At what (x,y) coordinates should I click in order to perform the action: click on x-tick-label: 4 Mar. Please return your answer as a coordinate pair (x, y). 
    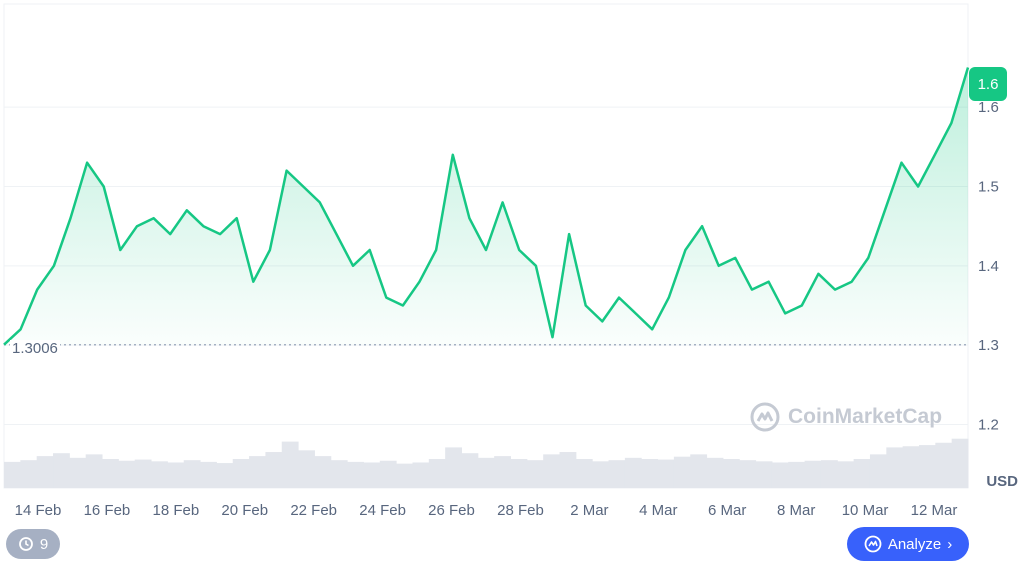
    Looking at the image, I should click on (658, 510).